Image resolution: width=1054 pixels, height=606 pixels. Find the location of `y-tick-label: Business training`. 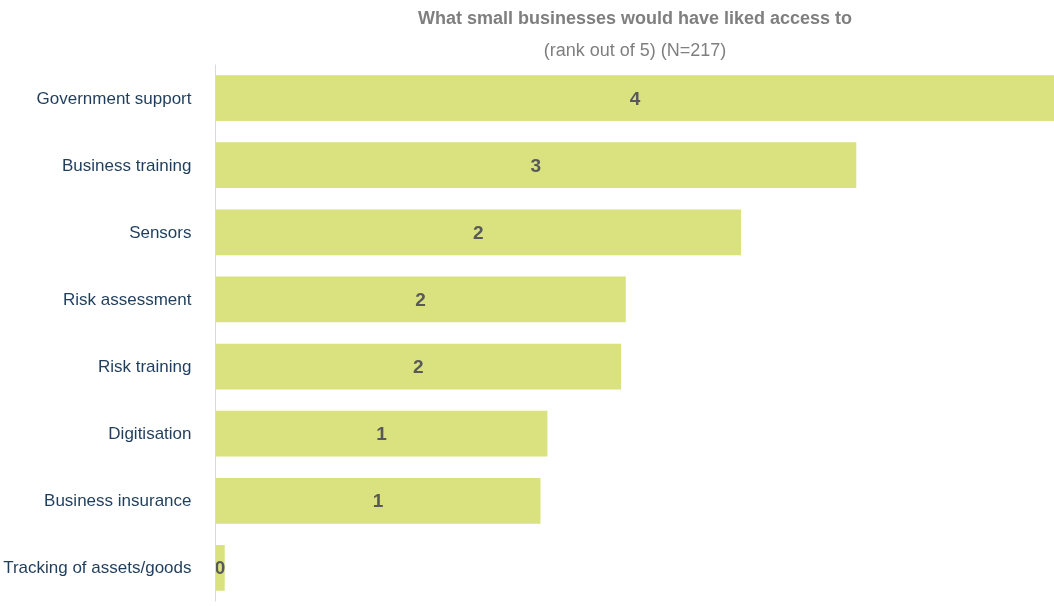

y-tick-label: Business training is located at coordinates (127, 165).